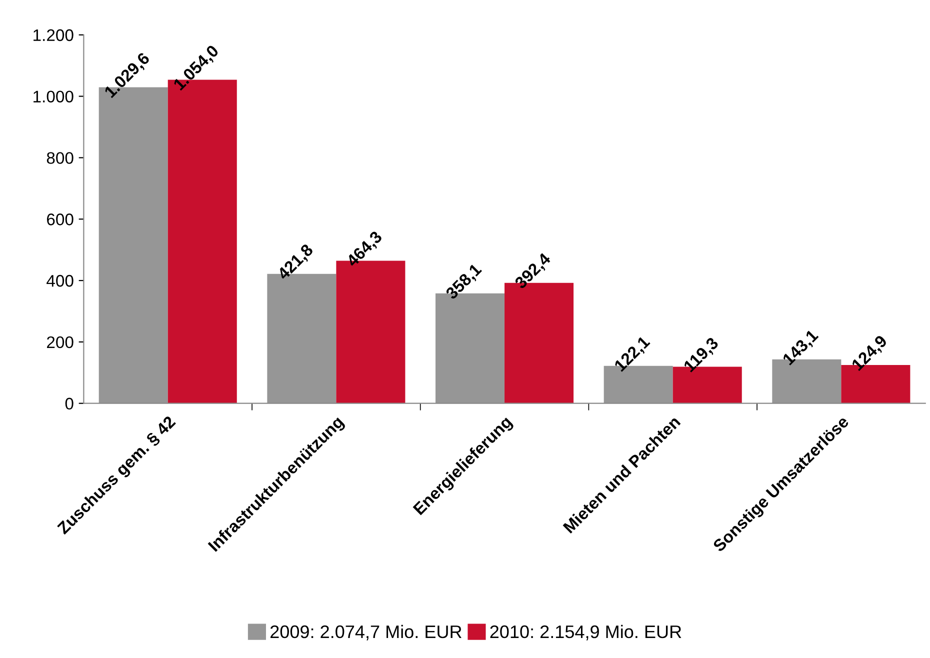  What do you see at coordinates (69, 404) in the screenshot?
I see `y-tick-label: 0` at bounding box center [69, 404].